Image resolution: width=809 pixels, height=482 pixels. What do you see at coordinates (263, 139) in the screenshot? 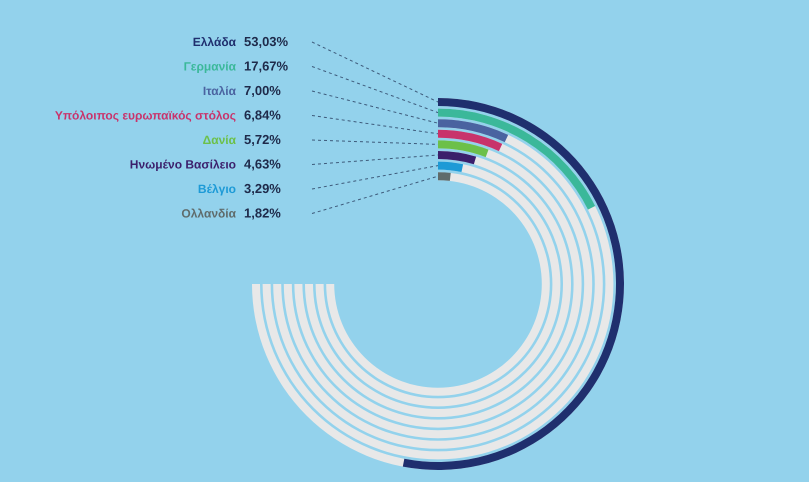
I see `data-label: 5,72%` at bounding box center [263, 139].